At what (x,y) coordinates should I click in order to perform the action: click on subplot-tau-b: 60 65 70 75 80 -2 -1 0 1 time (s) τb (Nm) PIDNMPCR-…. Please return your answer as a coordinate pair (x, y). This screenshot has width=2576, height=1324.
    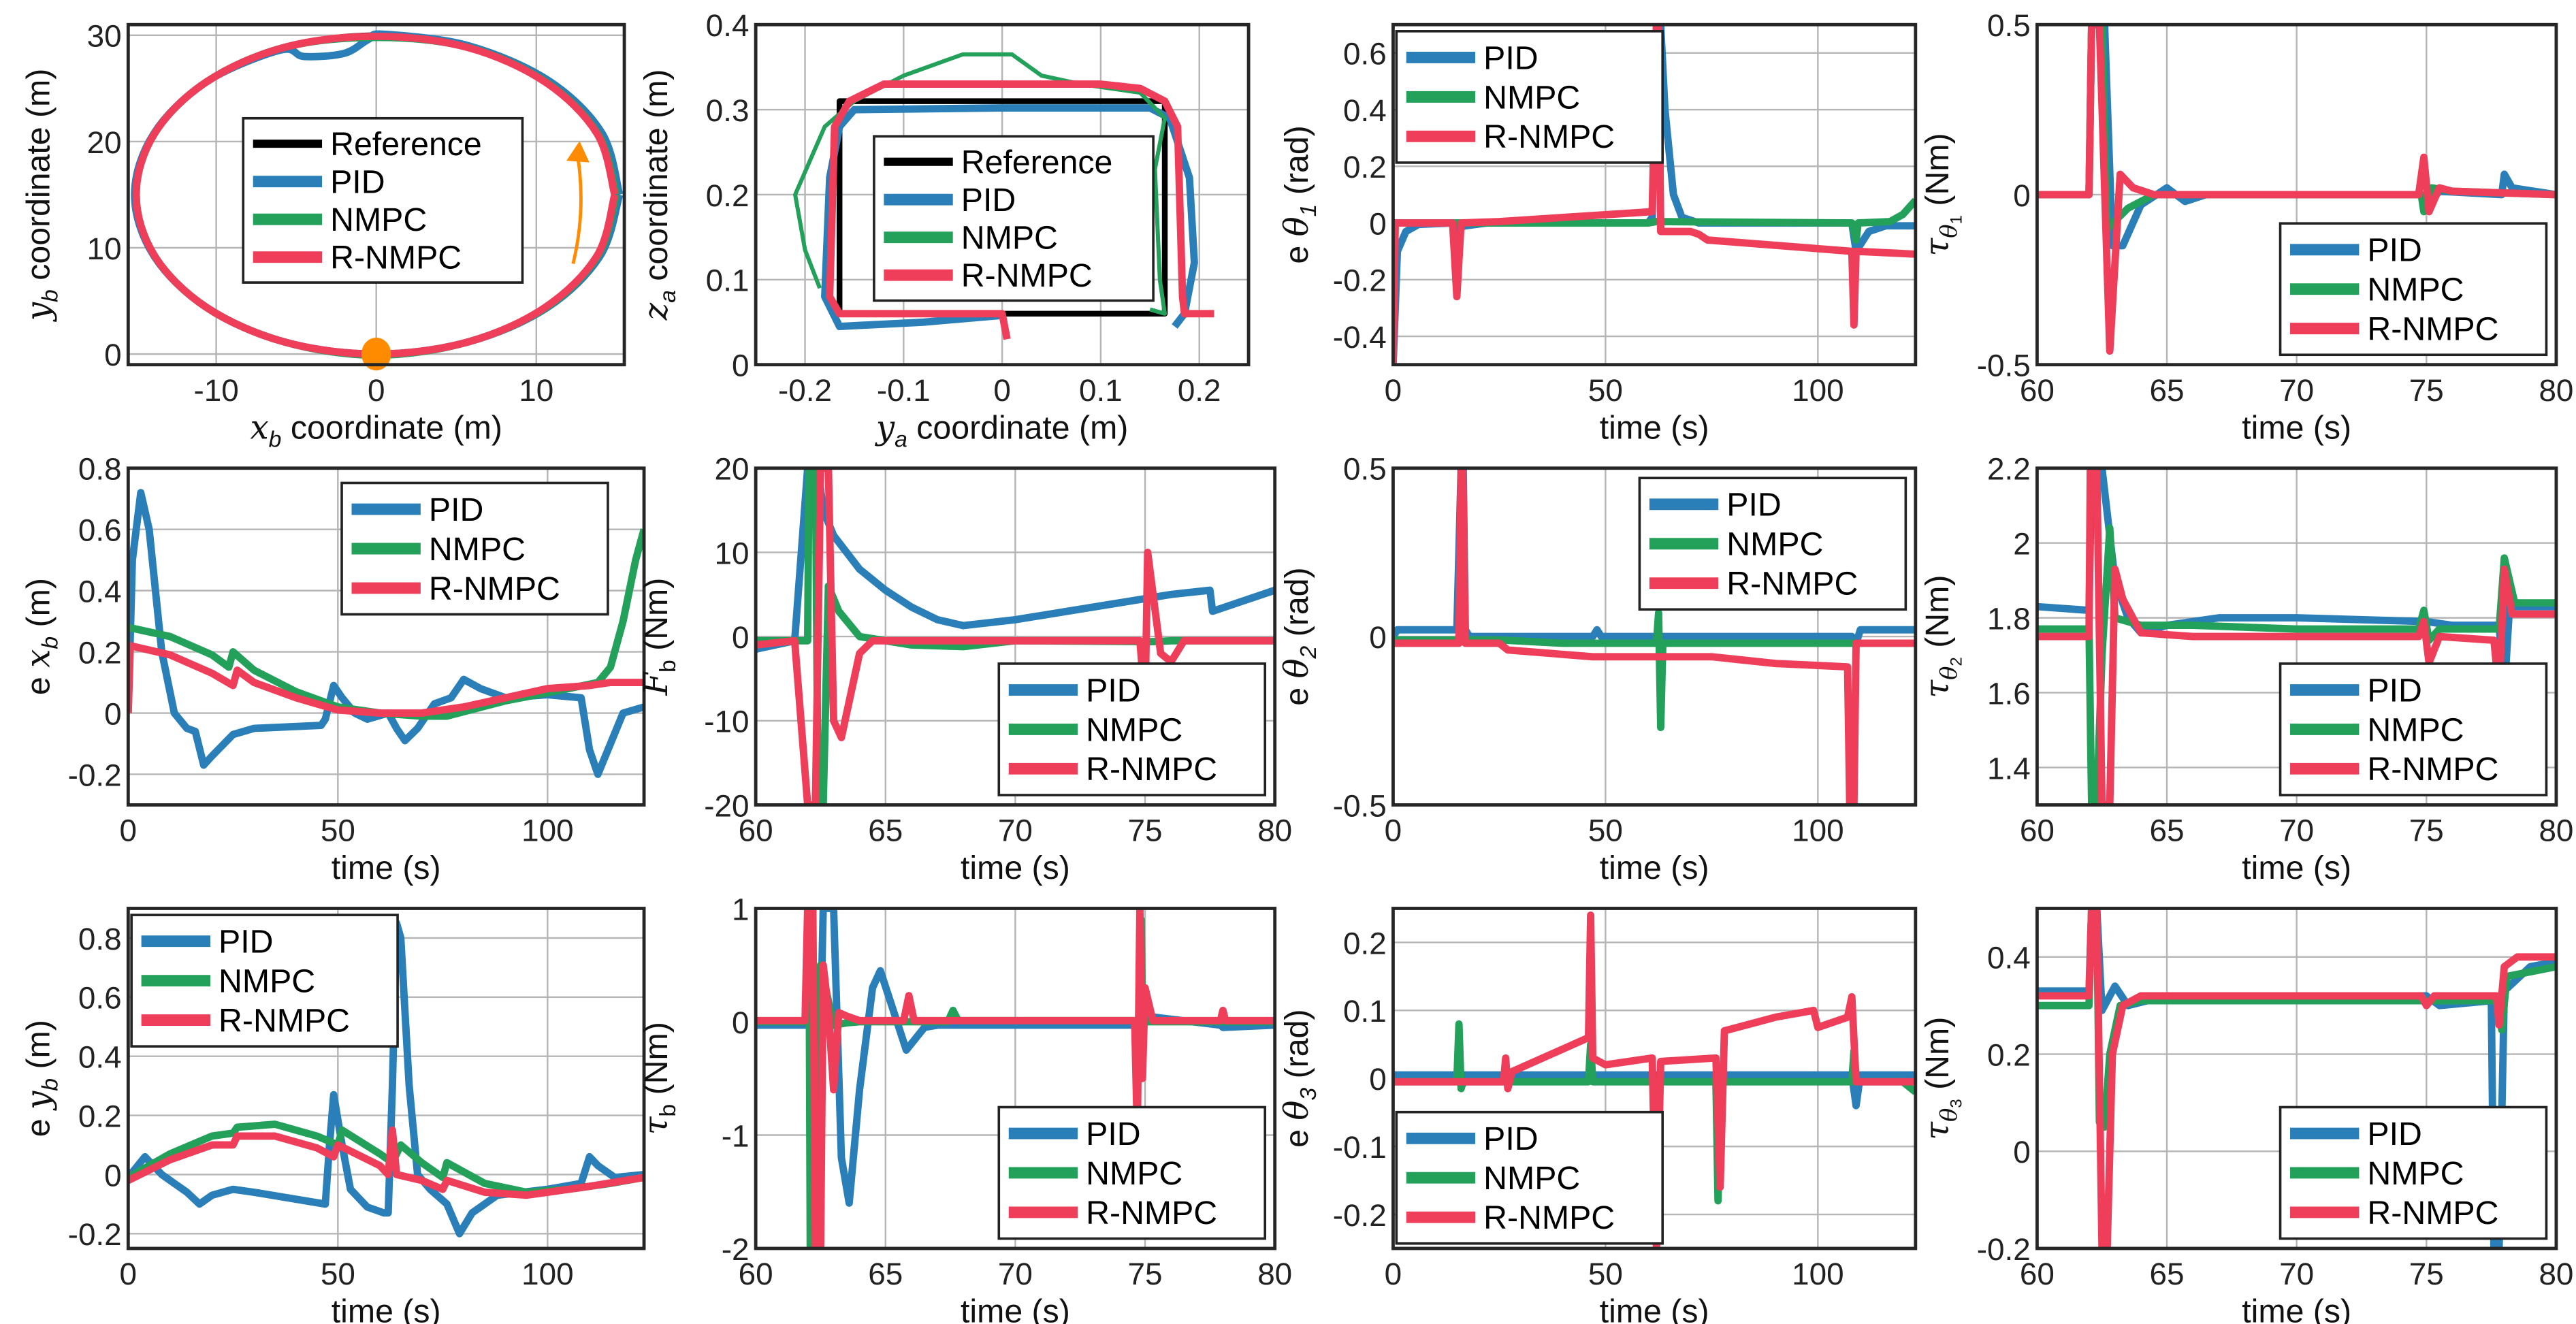
    Looking at the image, I should click on (965, 1108).